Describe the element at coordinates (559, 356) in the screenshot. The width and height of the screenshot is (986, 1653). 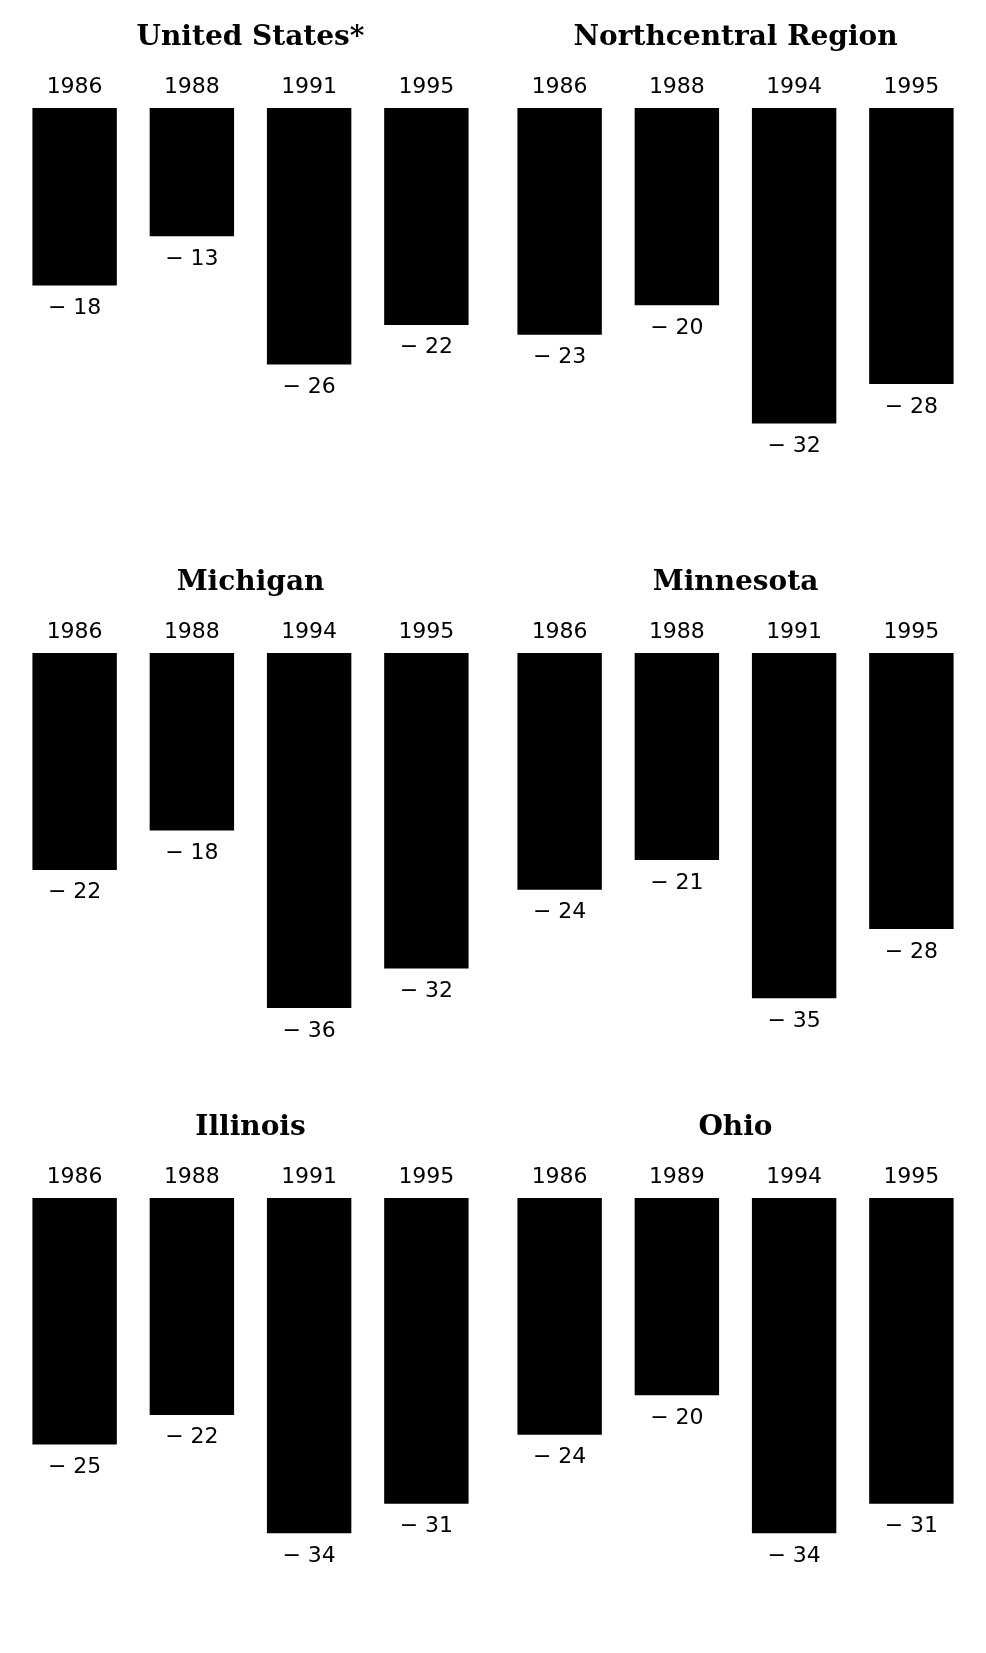
I see `data-label: − 23` at that location.